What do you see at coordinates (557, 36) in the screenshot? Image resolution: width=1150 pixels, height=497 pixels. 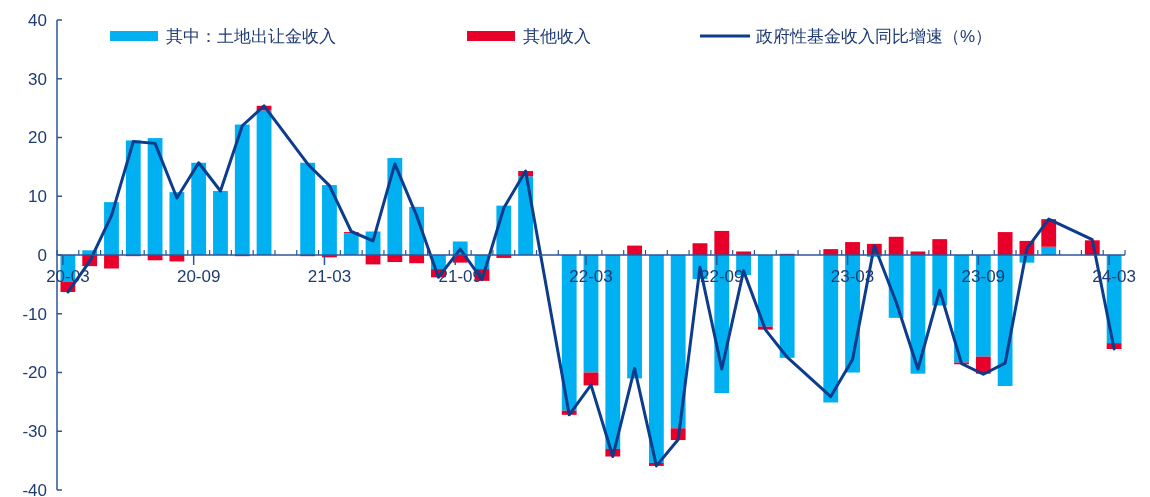 I see `legend-label: 其他收入` at bounding box center [557, 36].